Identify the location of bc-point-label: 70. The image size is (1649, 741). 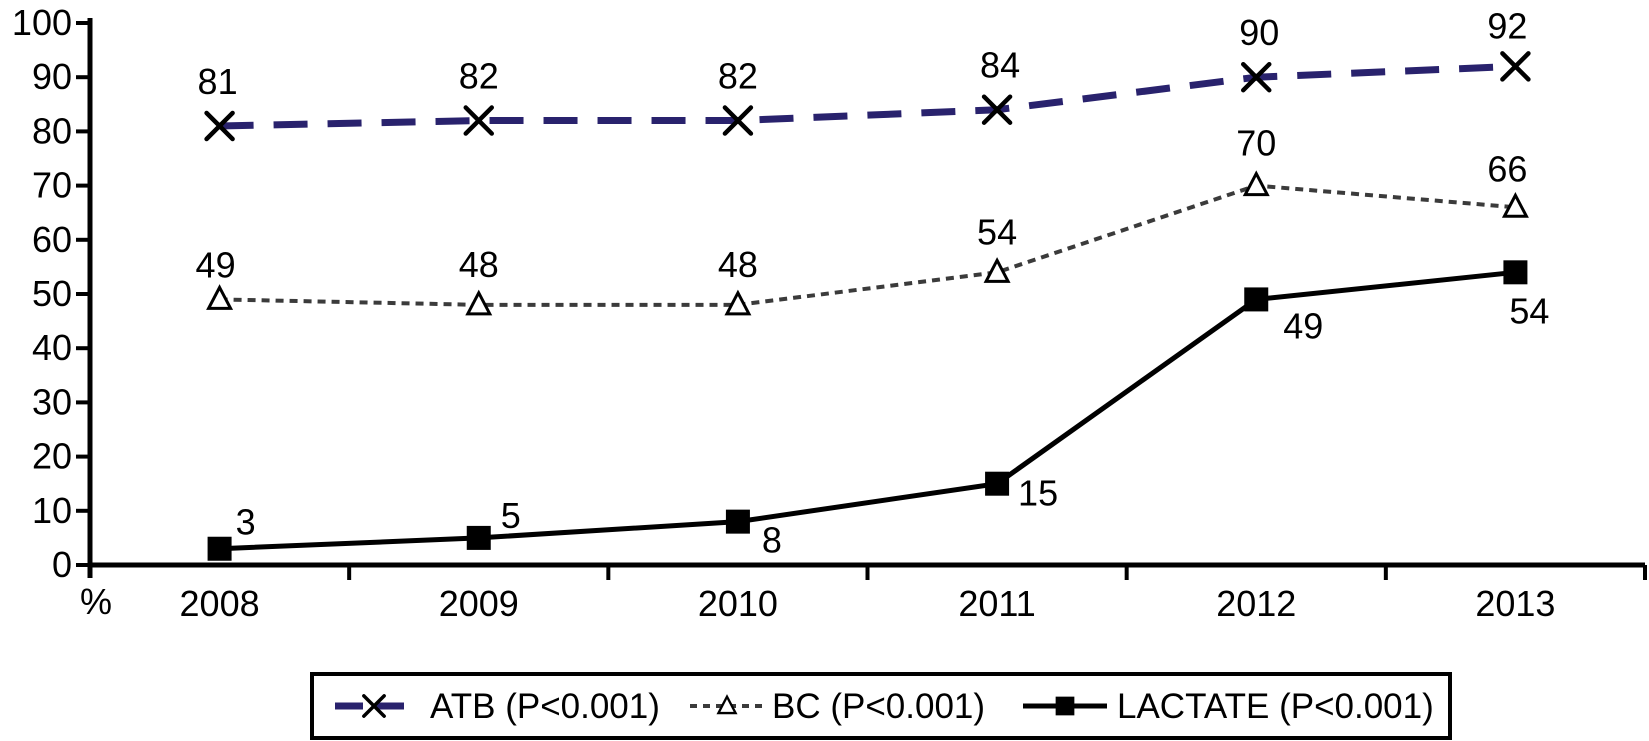
(1256, 143).